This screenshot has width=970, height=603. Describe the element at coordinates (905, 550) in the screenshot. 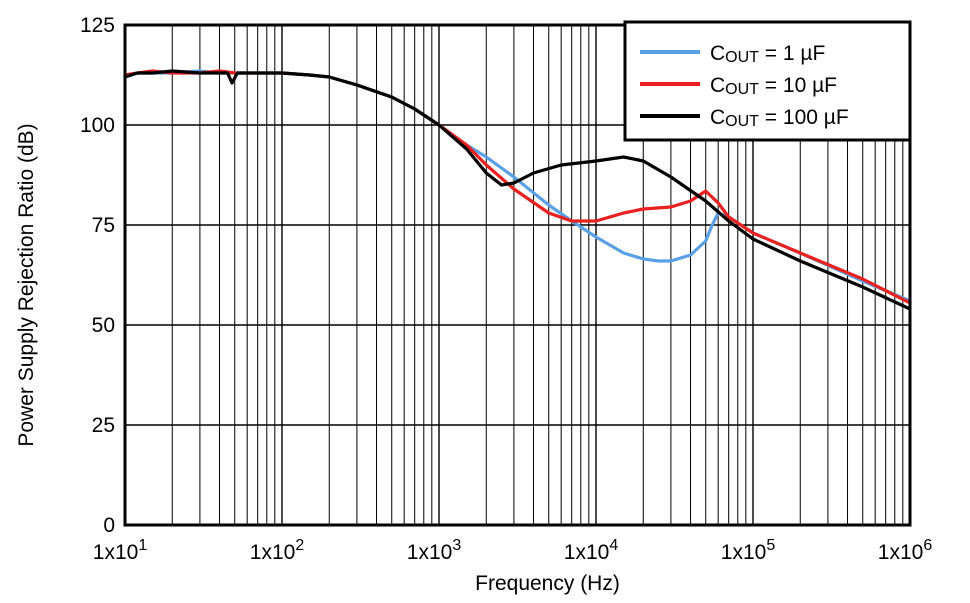

I see `x-tick-label: 1x10⁶` at that location.